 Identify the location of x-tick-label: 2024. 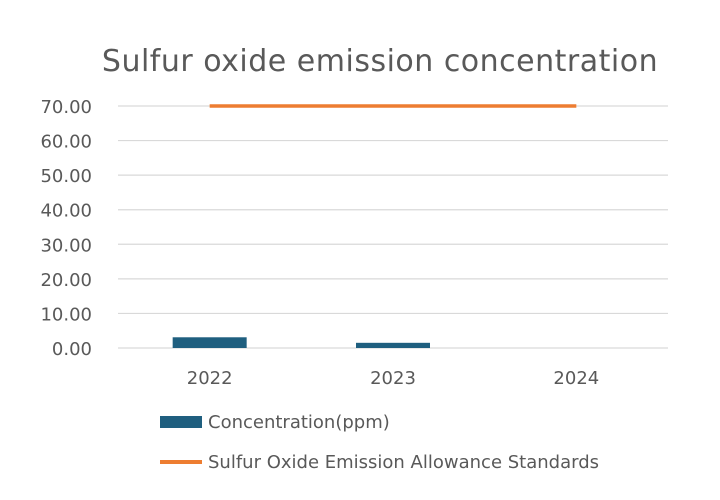
(576, 378).